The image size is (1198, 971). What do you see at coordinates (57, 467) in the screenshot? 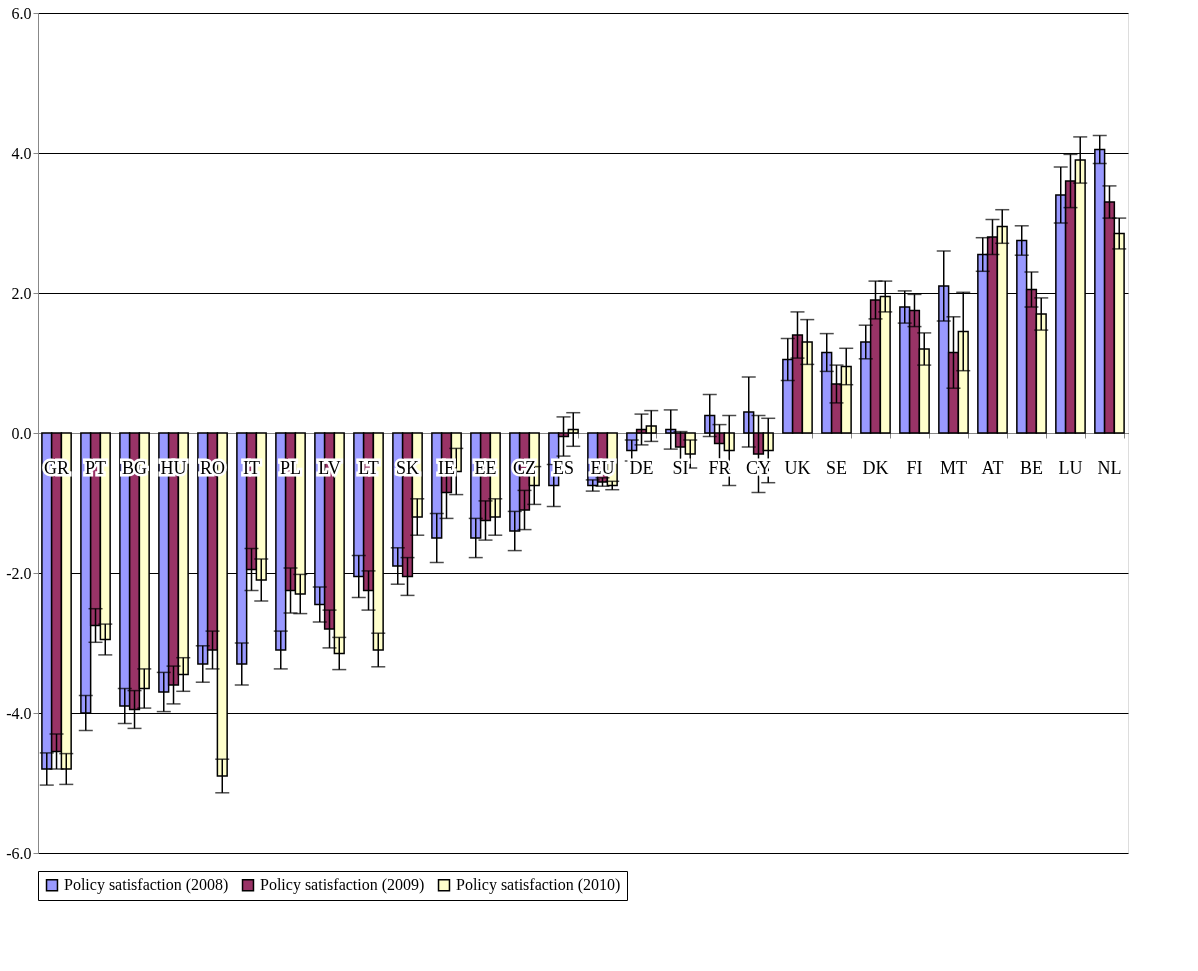
I see `x-tick-label: GR` at bounding box center [57, 467].